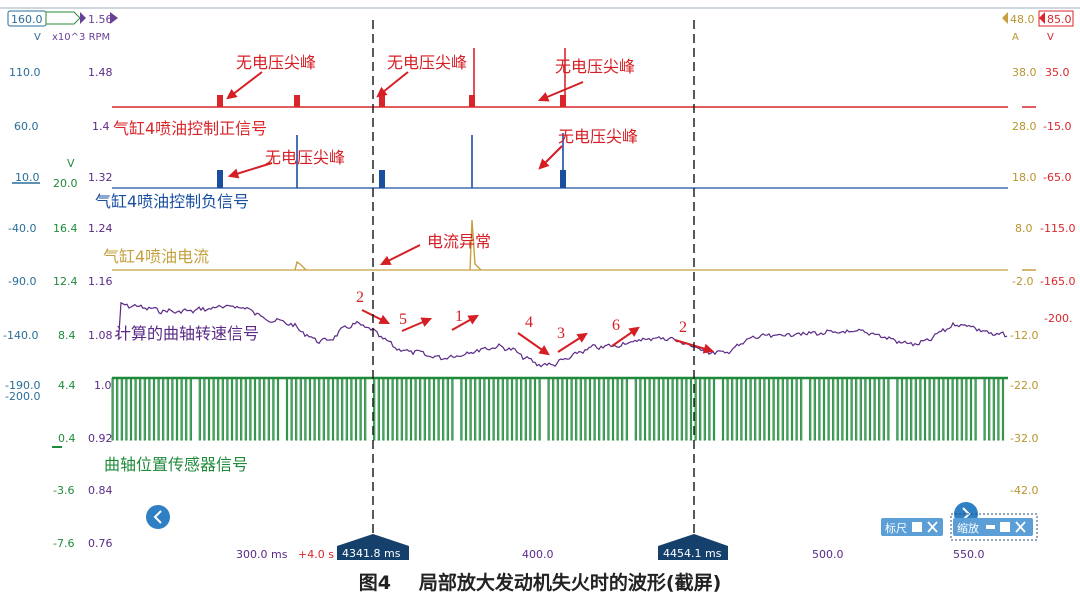 This screenshot has width=1080, height=603. What do you see at coordinates (101, 126) in the screenshot?
I see `rpm-tick: 1.4` at bounding box center [101, 126].